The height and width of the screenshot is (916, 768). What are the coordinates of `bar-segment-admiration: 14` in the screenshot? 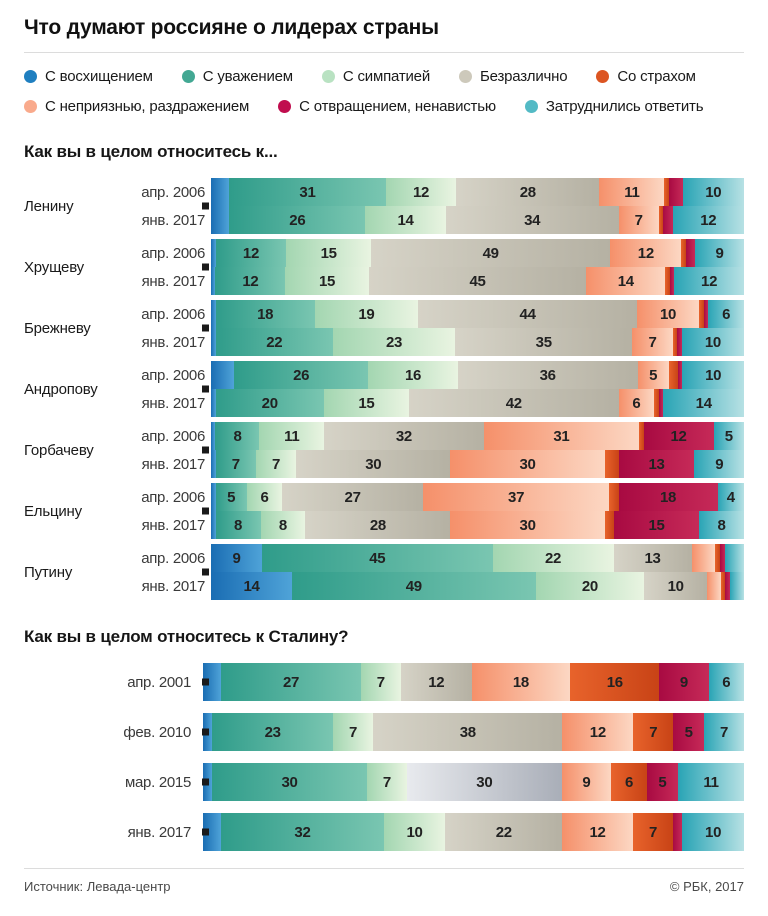 It's located at (252, 586).